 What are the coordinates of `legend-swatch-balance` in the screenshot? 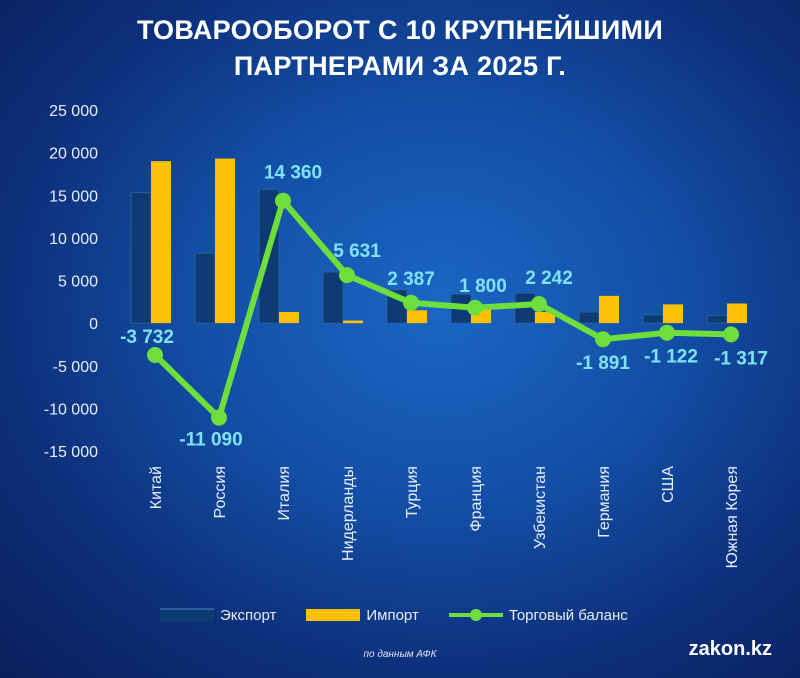 It's located at (475, 615).